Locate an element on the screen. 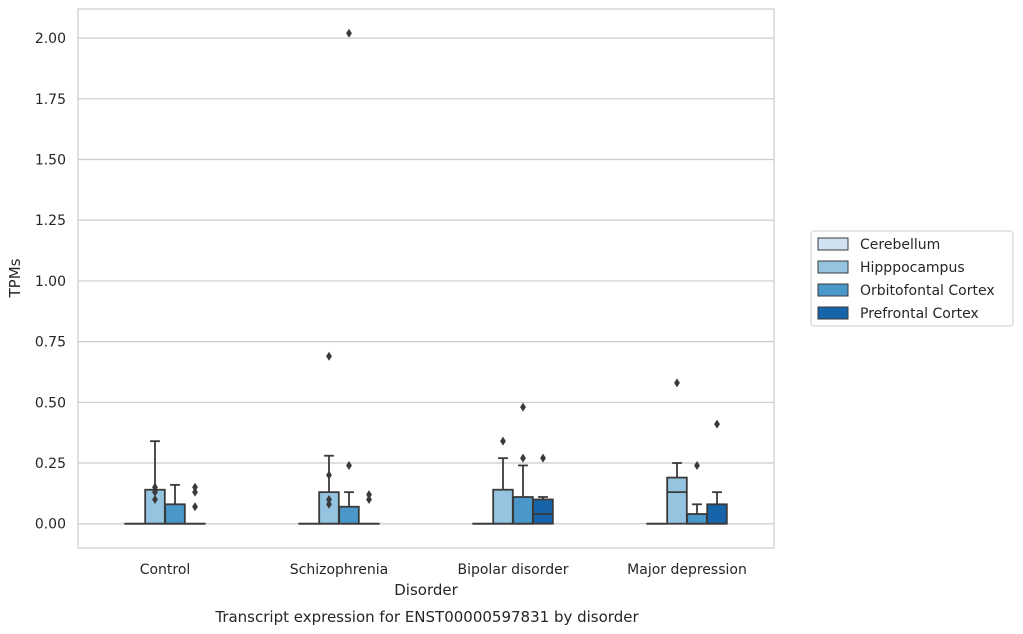  legend-label: Orbitofontal Cortex is located at coordinates (927, 291).